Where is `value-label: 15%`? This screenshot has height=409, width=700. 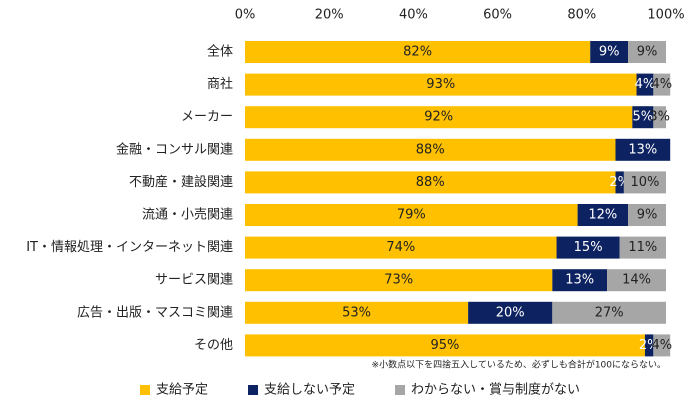
value-label: 15% is located at coordinates (588, 247).